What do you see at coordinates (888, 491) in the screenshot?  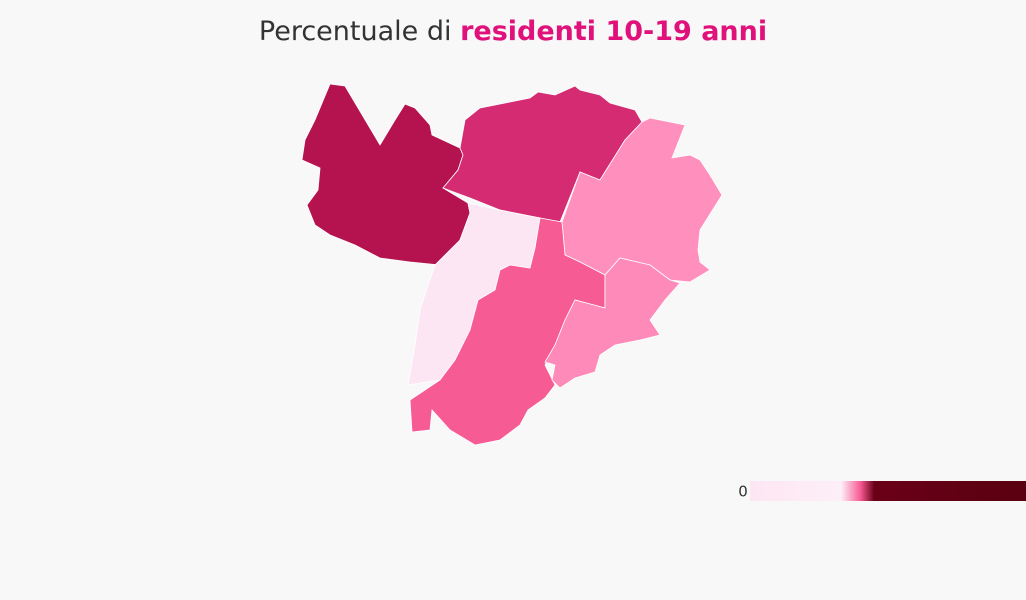 I see `colorbar` at bounding box center [888, 491].